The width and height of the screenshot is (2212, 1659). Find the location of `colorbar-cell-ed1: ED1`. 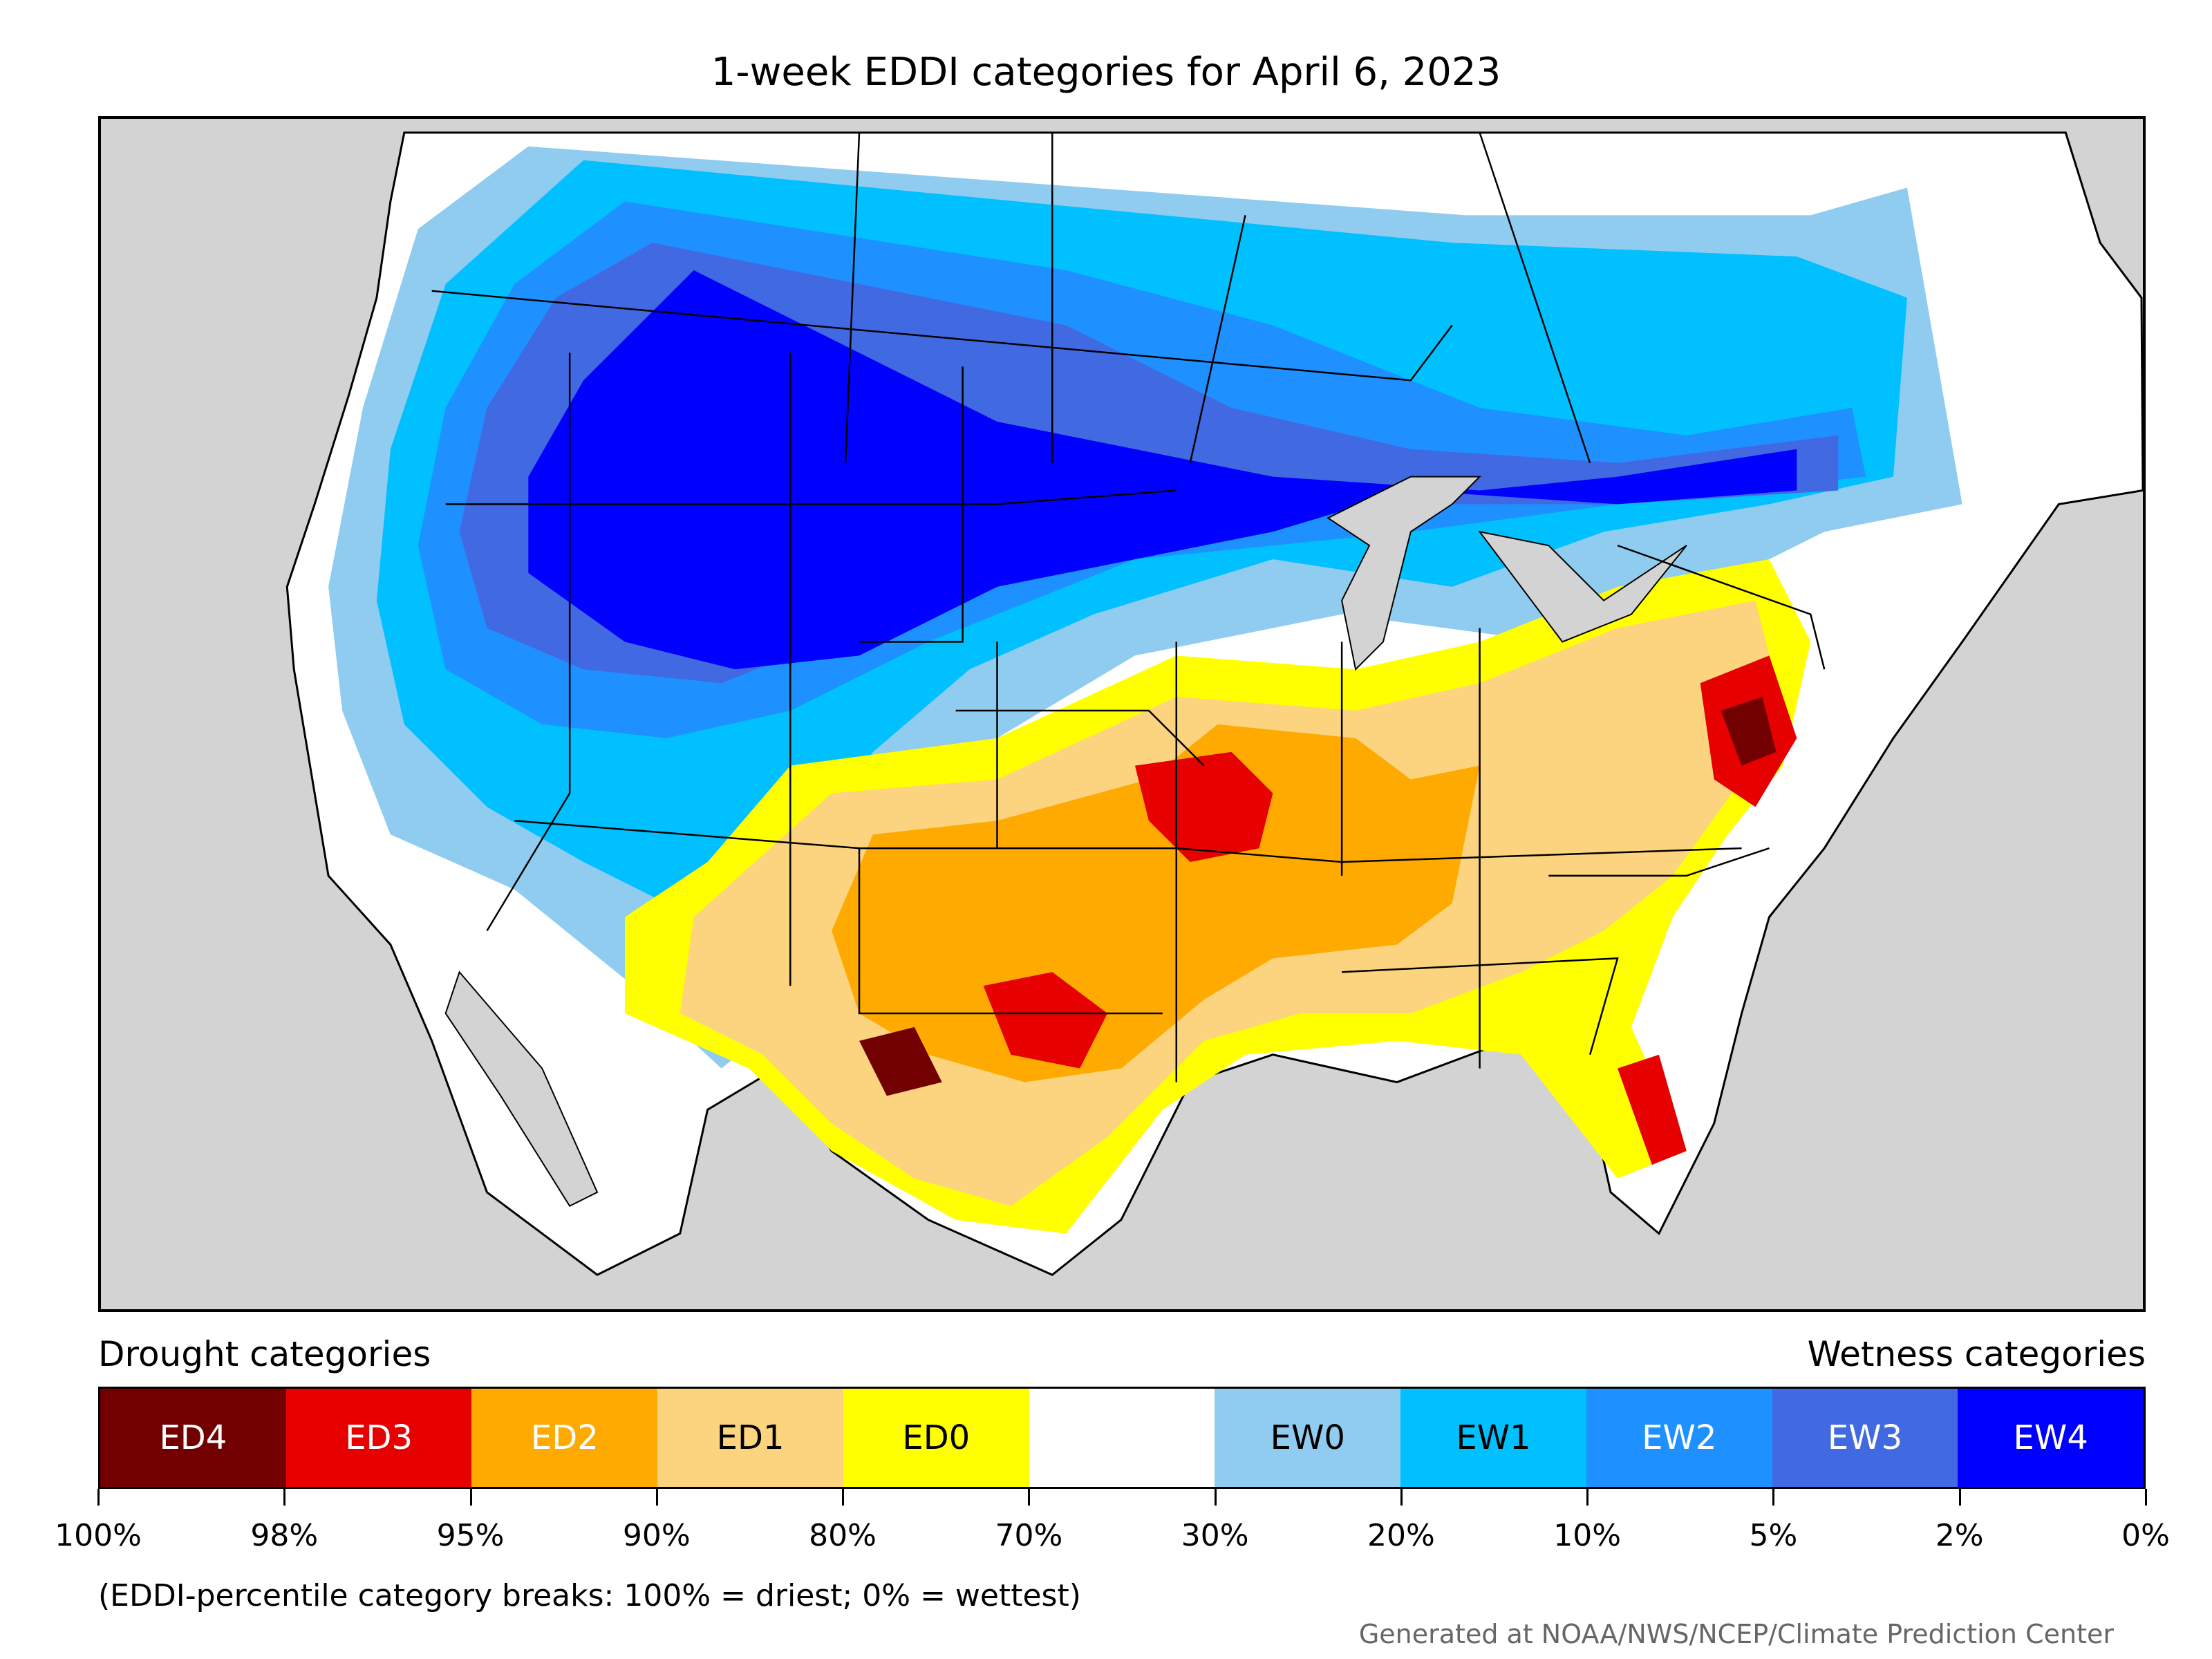

colorbar-cell-ed1: ED1 is located at coordinates (750, 1438).